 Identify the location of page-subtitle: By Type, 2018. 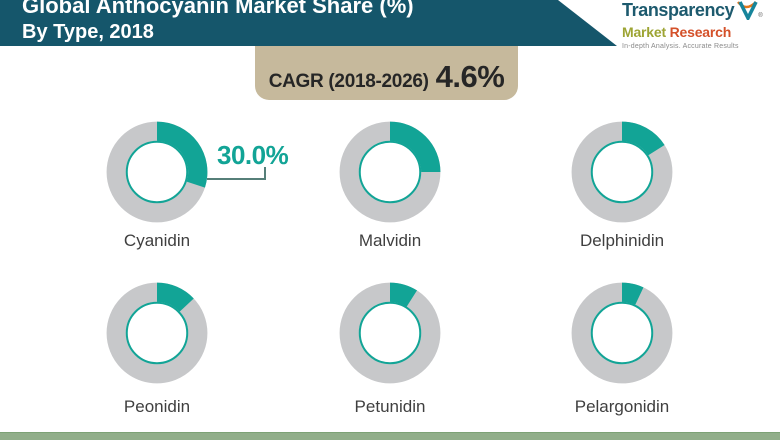
(88, 32).